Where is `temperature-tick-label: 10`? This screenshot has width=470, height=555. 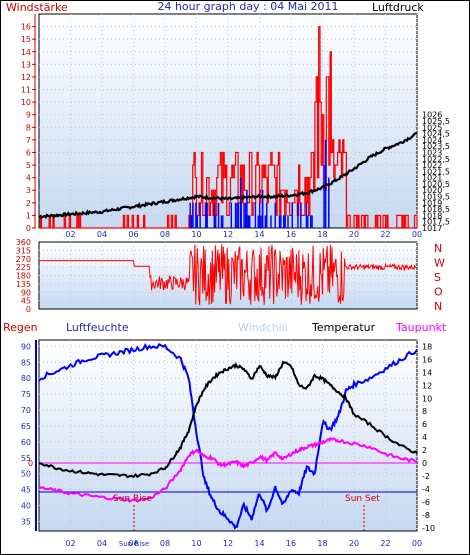
temperature-tick-label: 10 is located at coordinates (427, 398).